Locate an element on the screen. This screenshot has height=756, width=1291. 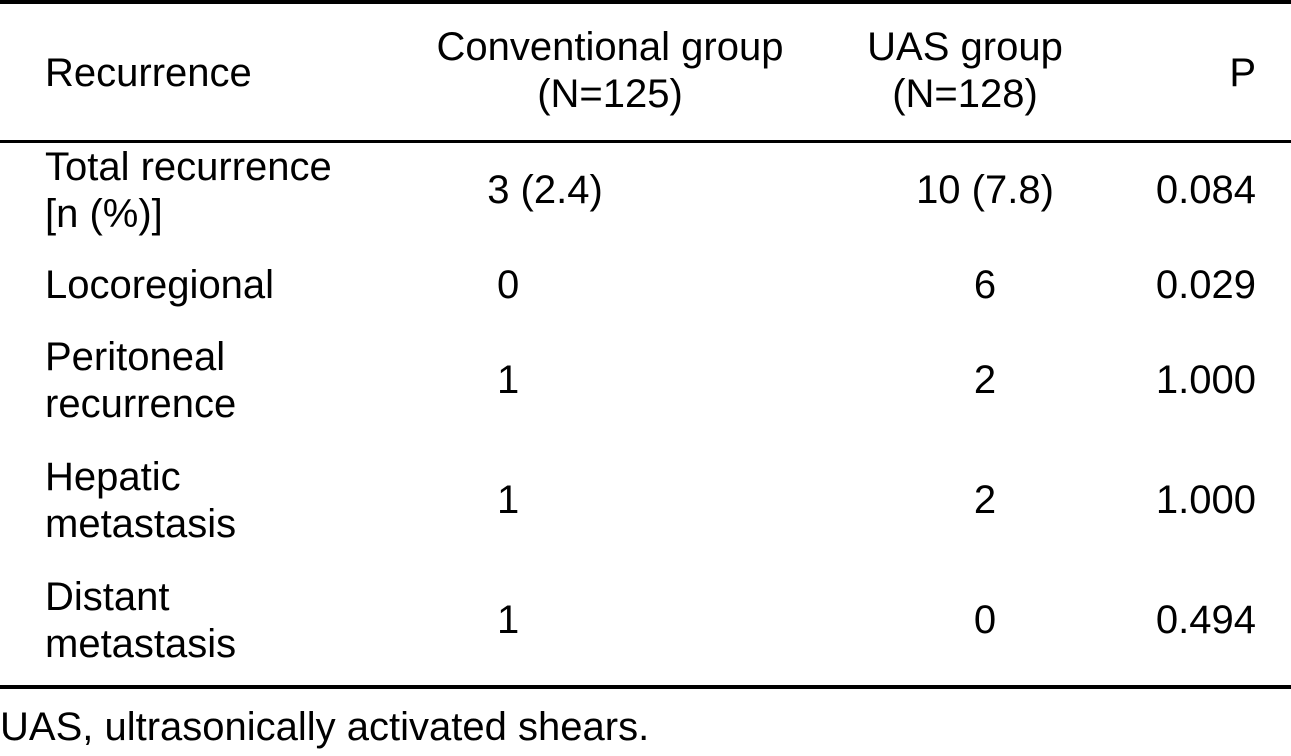
header-p: P is located at coordinates (1242, 73).